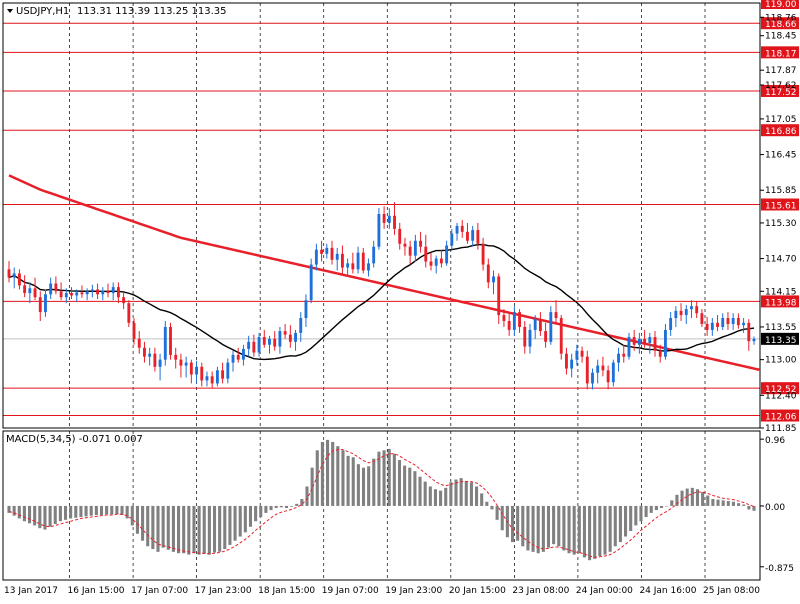  What do you see at coordinates (96, 591) in the screenshot?
I see `x-axis-label: 16 Jan 15:00` at bounding box center [96, 591].